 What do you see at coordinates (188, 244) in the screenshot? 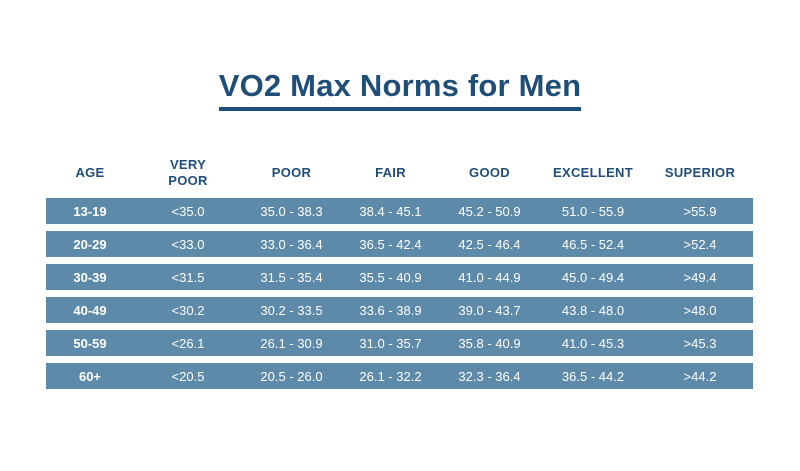
I see `table-cell: <33.0` at bounding box center [188, 244].